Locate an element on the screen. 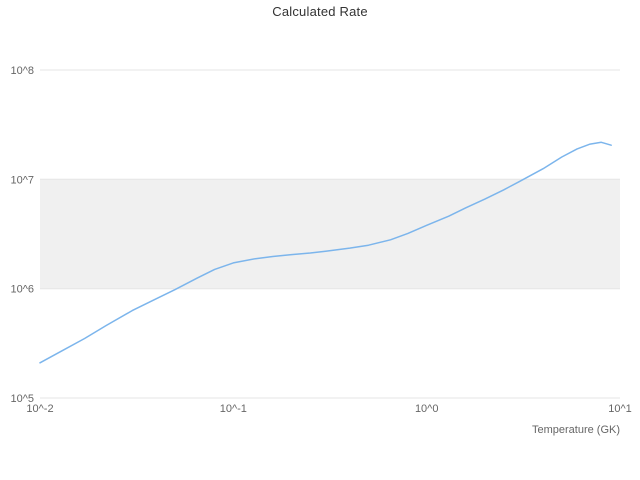  chart-title: Calculated Rate is located at coordinates (320, 11).